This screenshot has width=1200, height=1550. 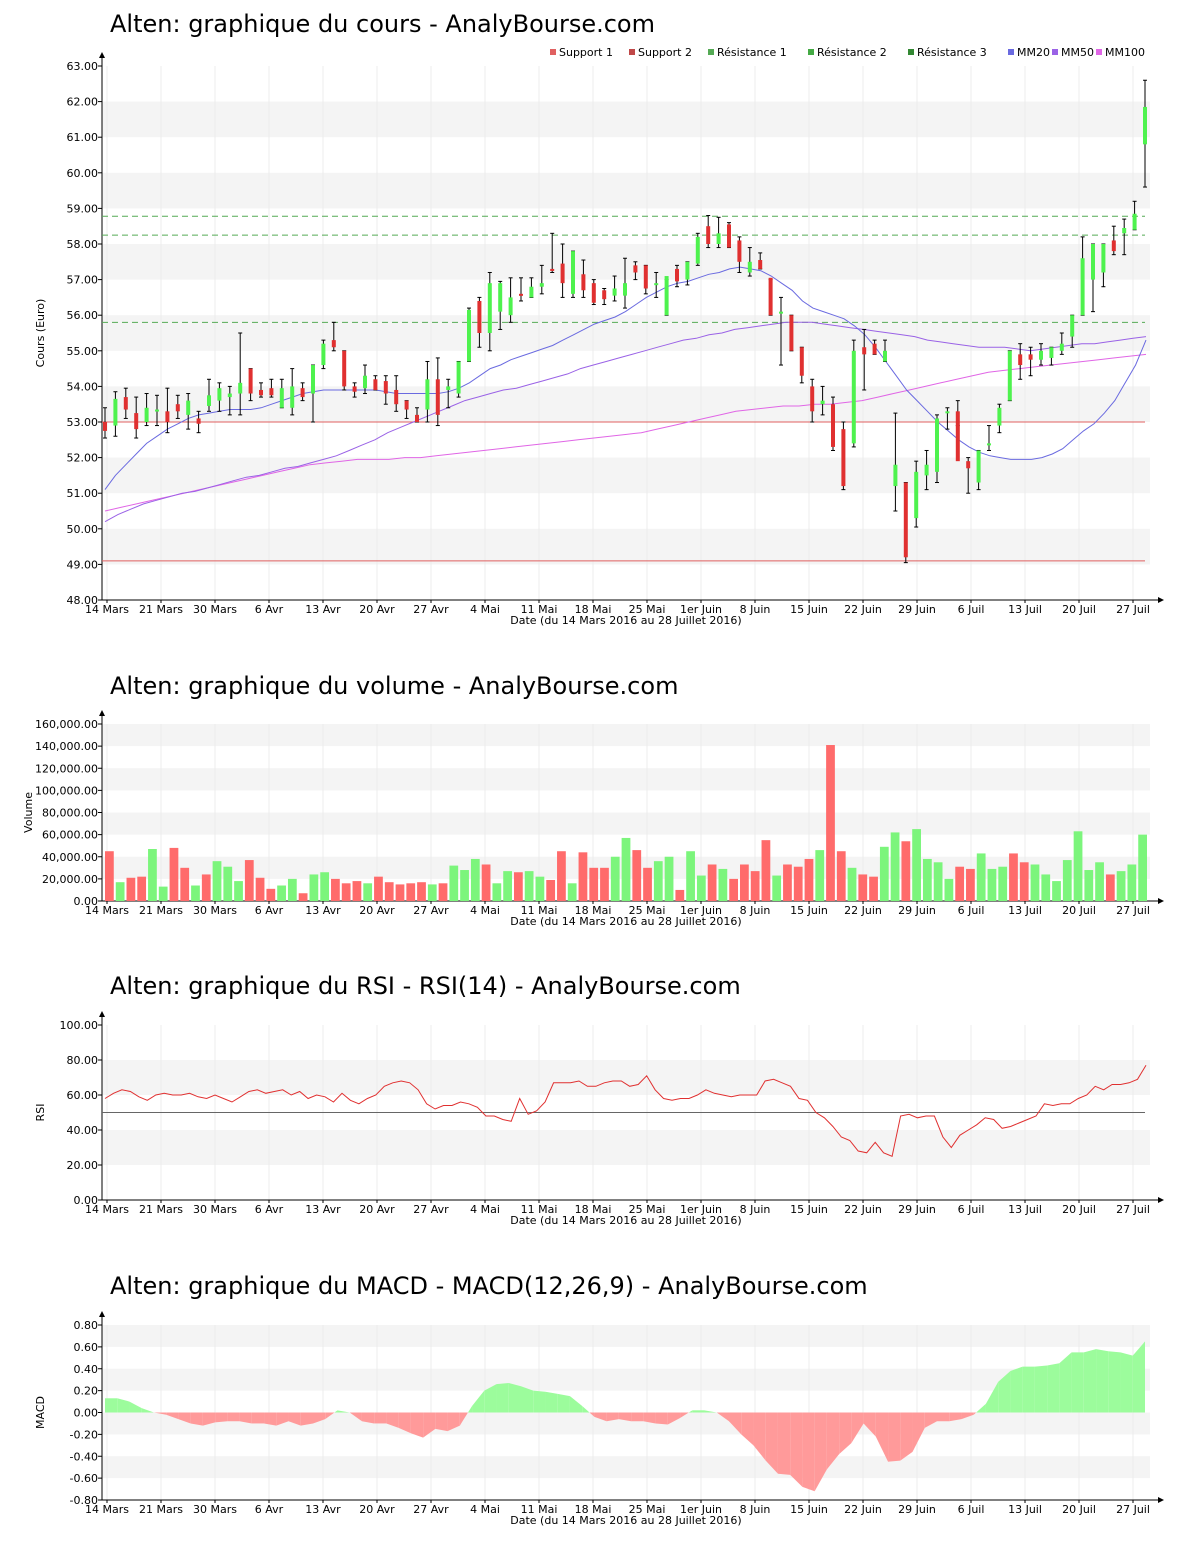 What do you see at coordinates (755, 1509) in the screenshot?
I see `macd-x-tick-label: 8 Juin` at bounding box center [755, 1509].